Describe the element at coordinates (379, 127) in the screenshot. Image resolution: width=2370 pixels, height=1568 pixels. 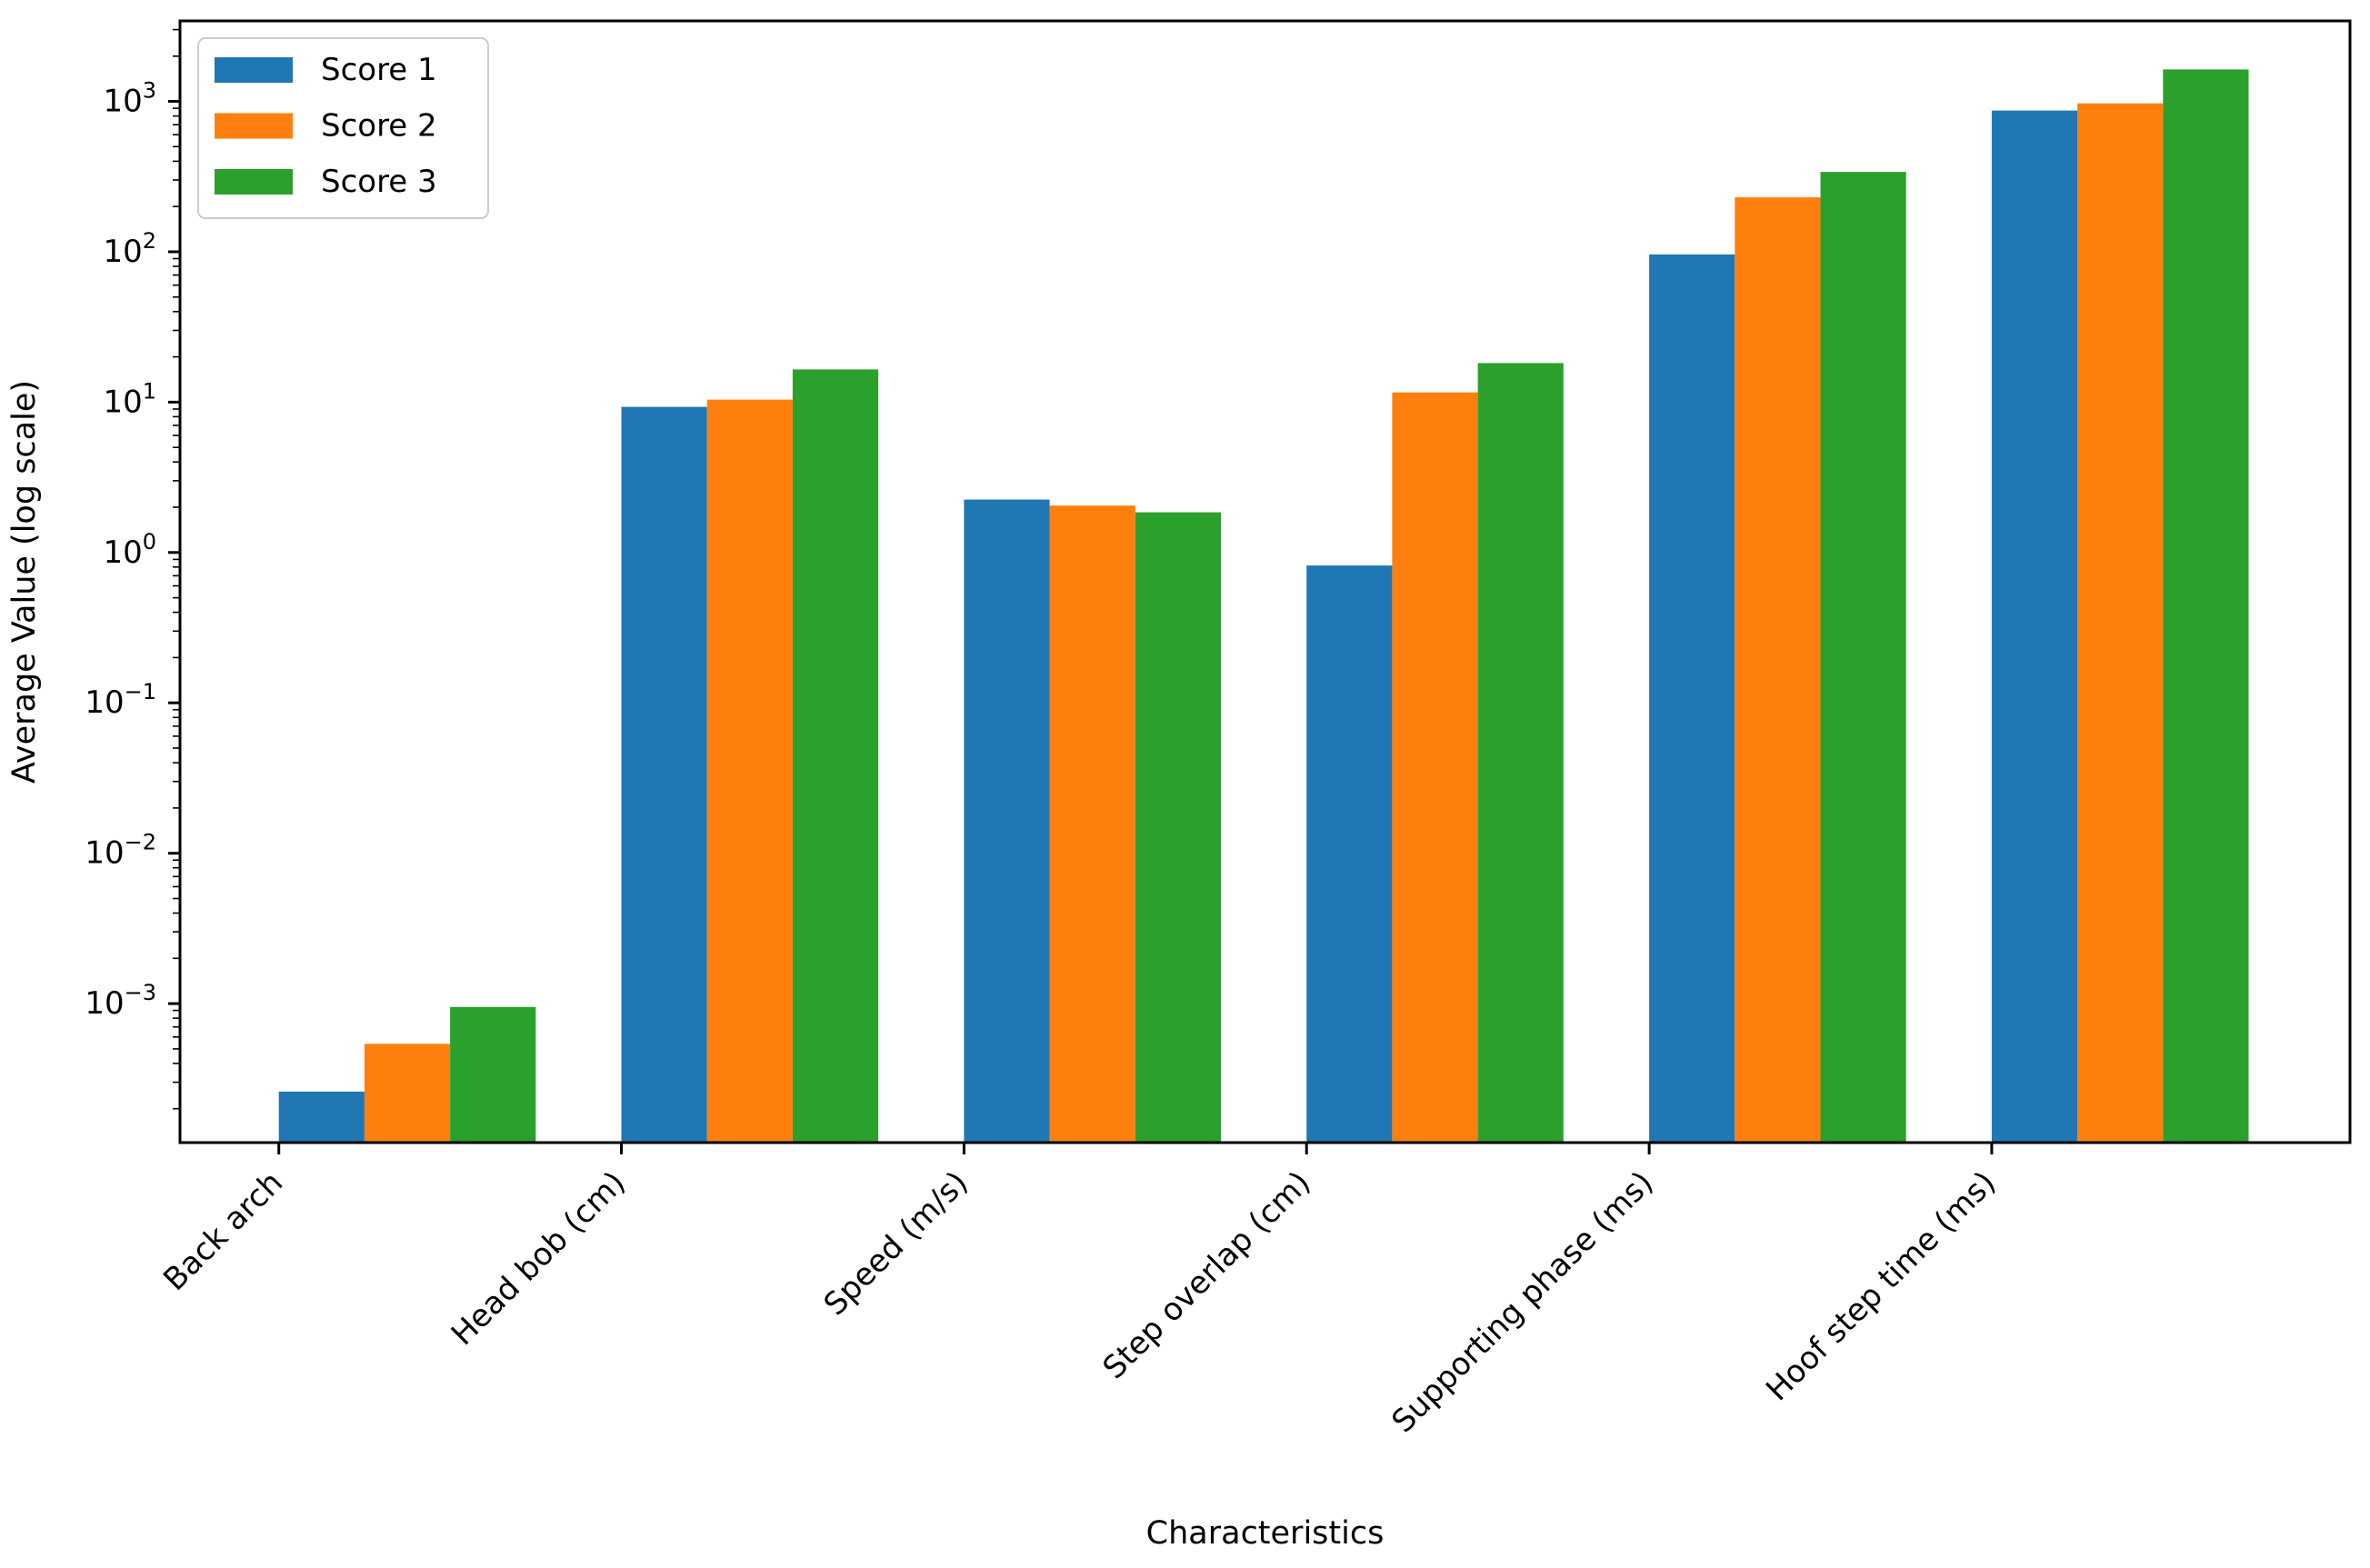
I see `legend-label-score-2: Score 2` at that location.